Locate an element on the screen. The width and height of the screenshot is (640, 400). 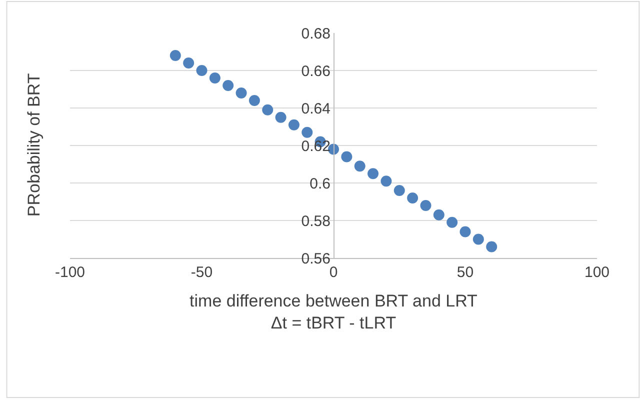
x-tick-label: 50 is located at coordinates (465, 272).